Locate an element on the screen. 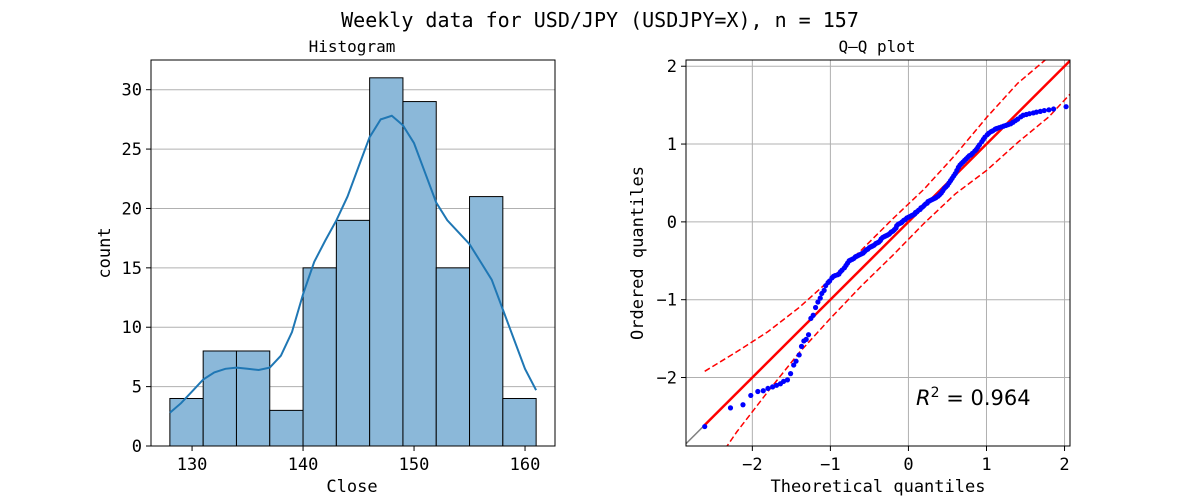 This screenshot has height=500, width=1200. qq-y-tick-label: 2 is located at coordinates (672, 67).